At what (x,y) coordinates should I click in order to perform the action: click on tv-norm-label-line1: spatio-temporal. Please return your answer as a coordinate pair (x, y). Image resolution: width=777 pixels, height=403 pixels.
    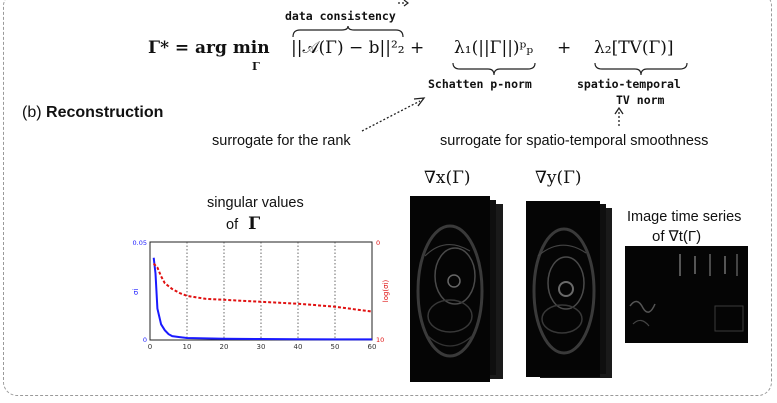
    Looking at the image, I should click on (629, 84).